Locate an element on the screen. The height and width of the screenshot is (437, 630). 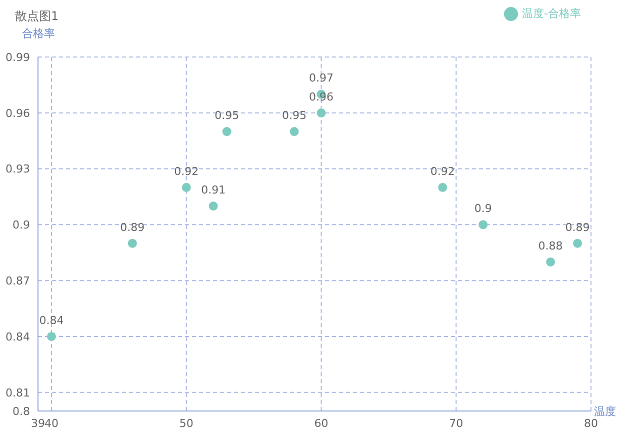
x-tick-label: 70 is located at coordinates (456, 423).